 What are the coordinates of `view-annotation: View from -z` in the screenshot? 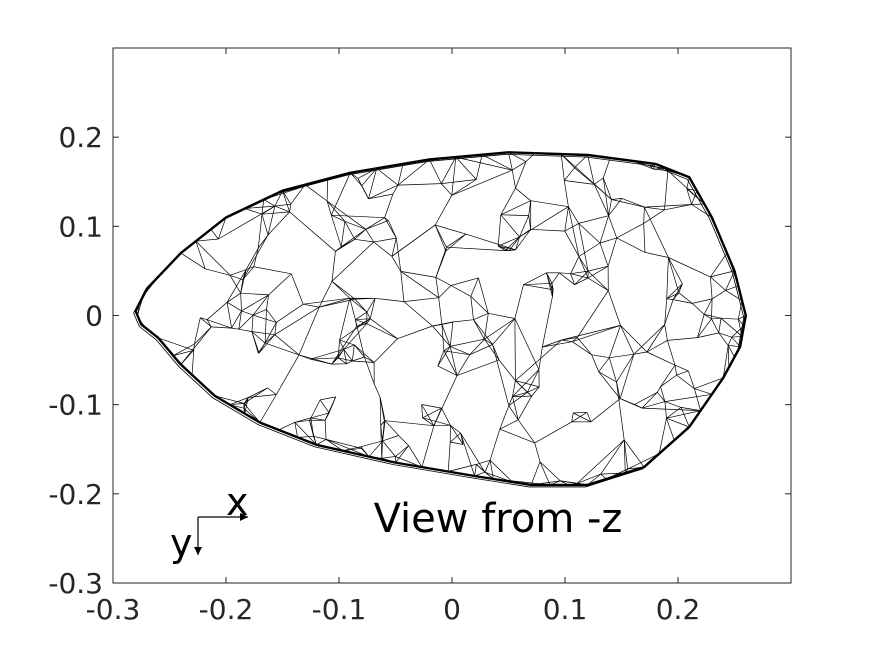 It's located at (498, 519).